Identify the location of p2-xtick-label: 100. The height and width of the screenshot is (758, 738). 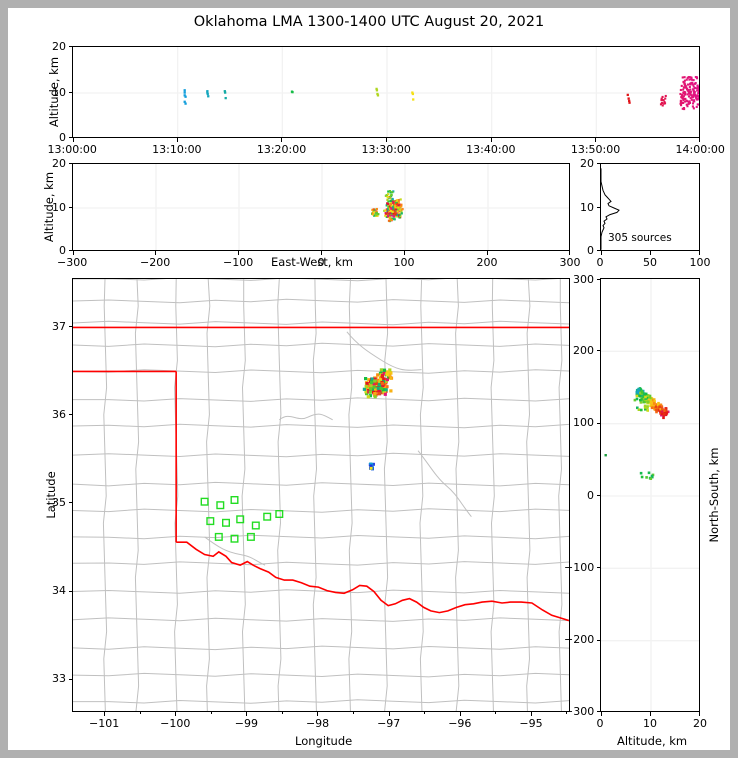
(404, 262).